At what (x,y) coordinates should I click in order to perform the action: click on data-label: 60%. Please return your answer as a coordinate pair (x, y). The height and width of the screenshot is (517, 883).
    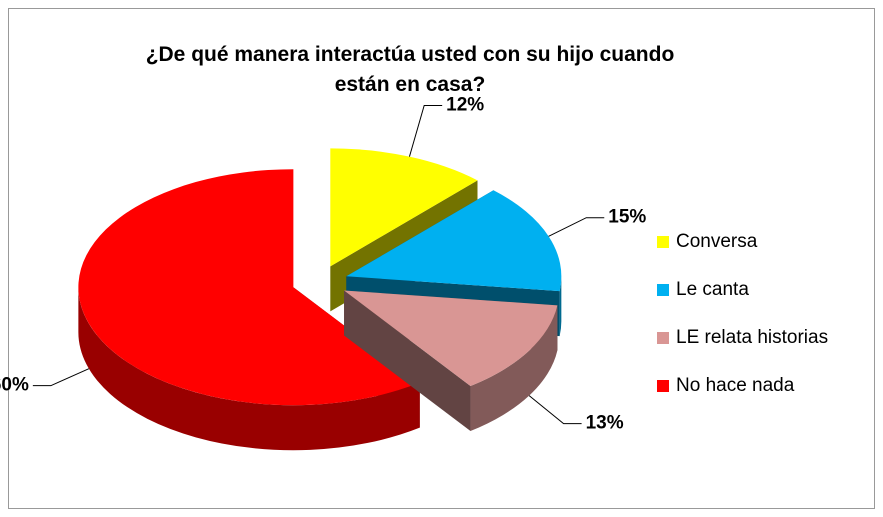
    Looking at the image, I should click on (14, 385).